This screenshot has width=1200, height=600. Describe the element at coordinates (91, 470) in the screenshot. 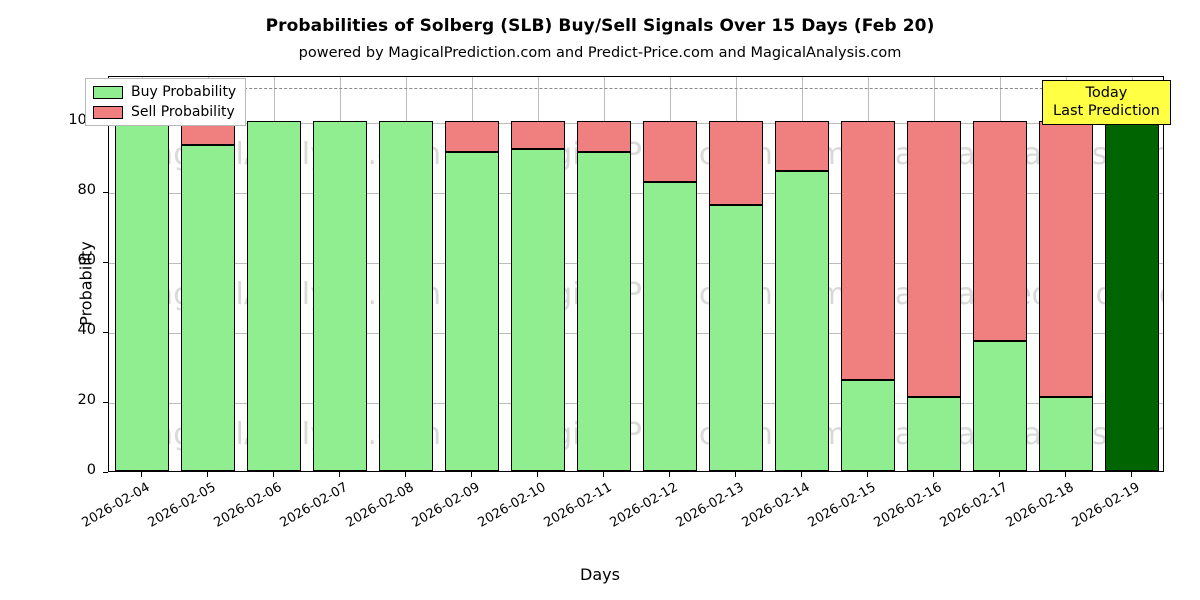

I see `y-tick-label: 0` at that location.